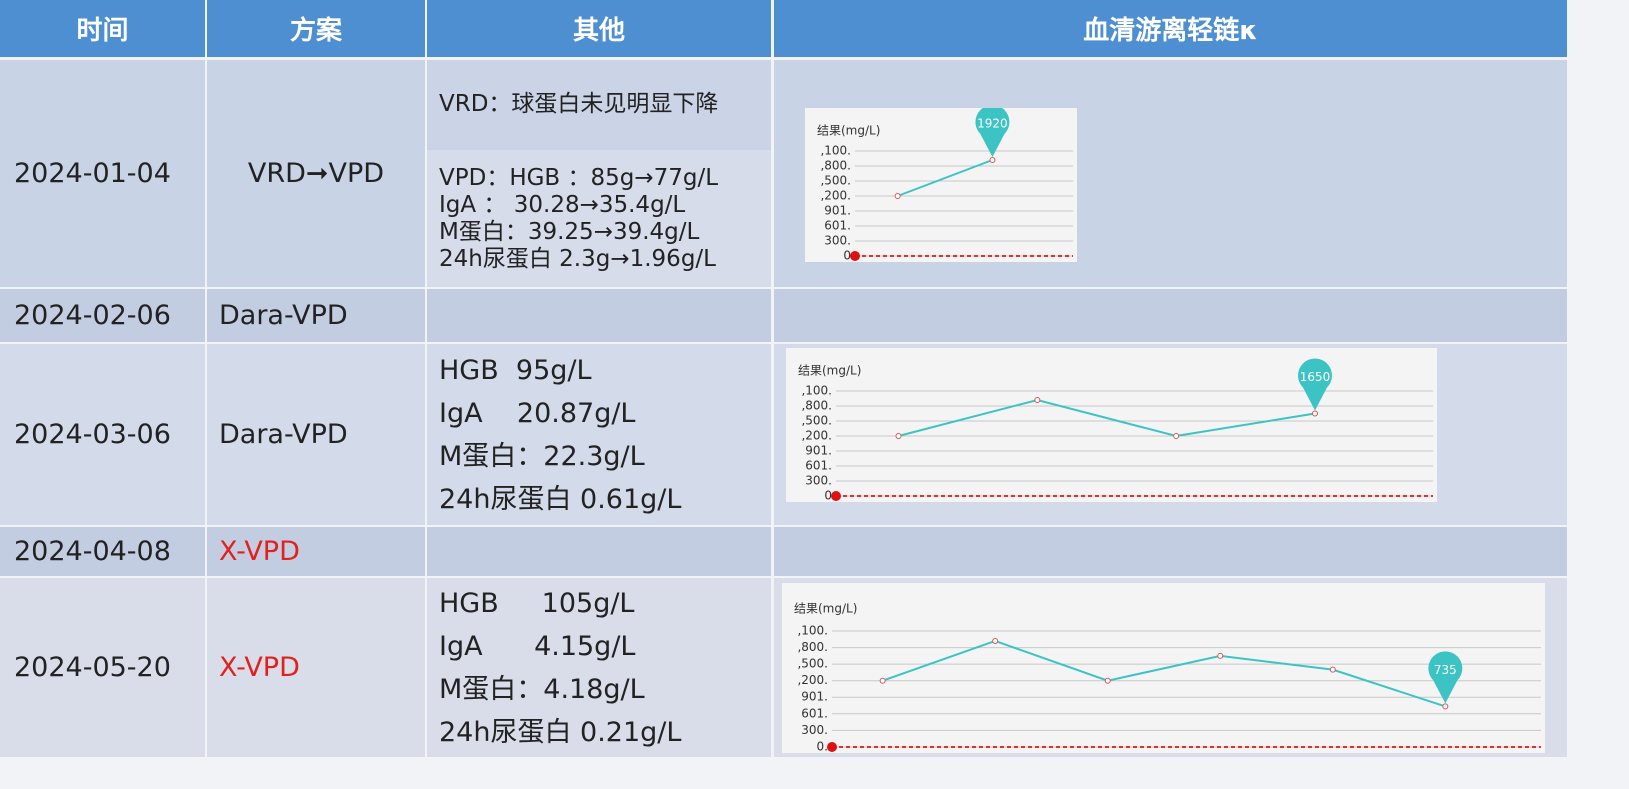 This screenshot has height=789, width=1629. Describe the element at coordinates (579, 103) in the screenshot. I see `other-line: VRD：球蛋白未见明显下降` at that location.